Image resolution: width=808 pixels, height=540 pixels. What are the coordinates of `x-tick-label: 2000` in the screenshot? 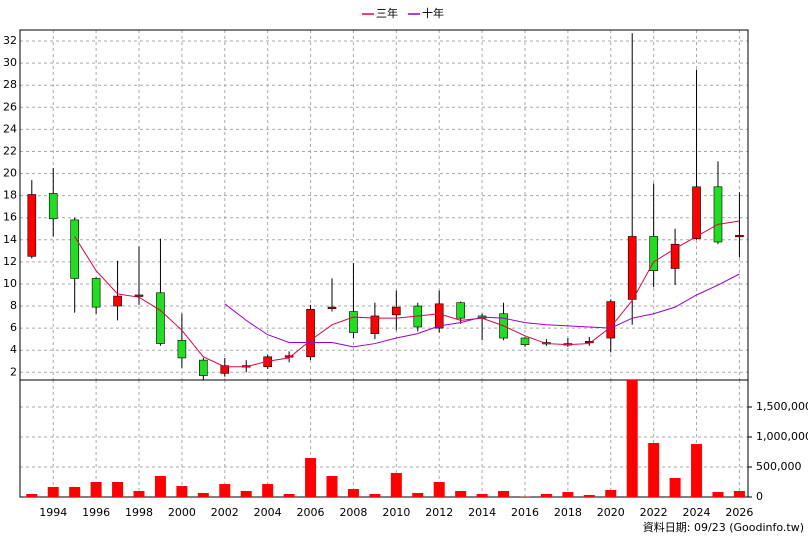 It's located at (182, 512).